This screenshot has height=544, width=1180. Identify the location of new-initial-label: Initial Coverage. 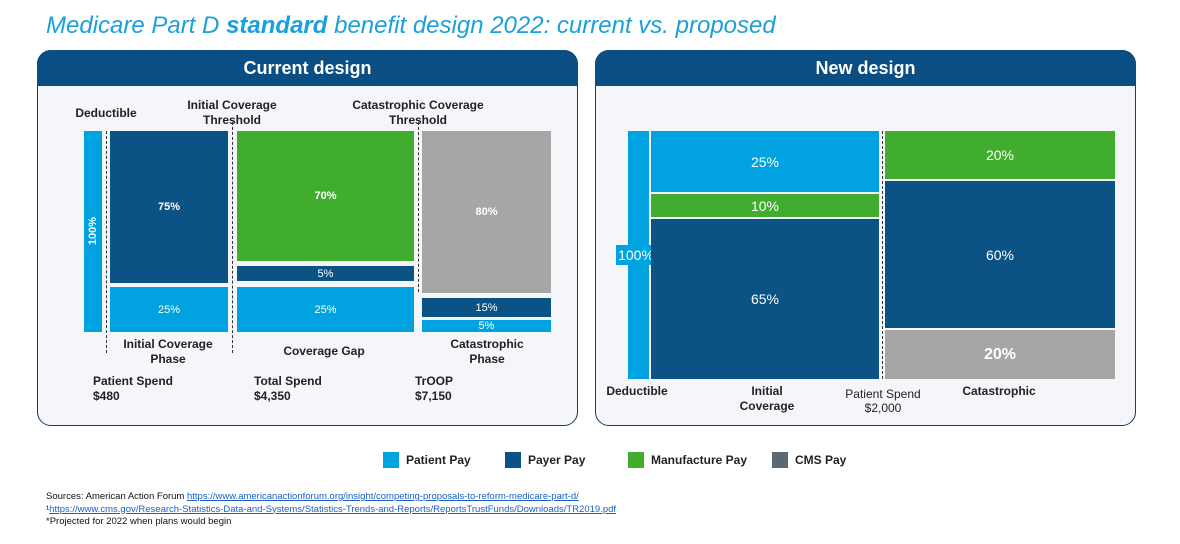
(767, 398).